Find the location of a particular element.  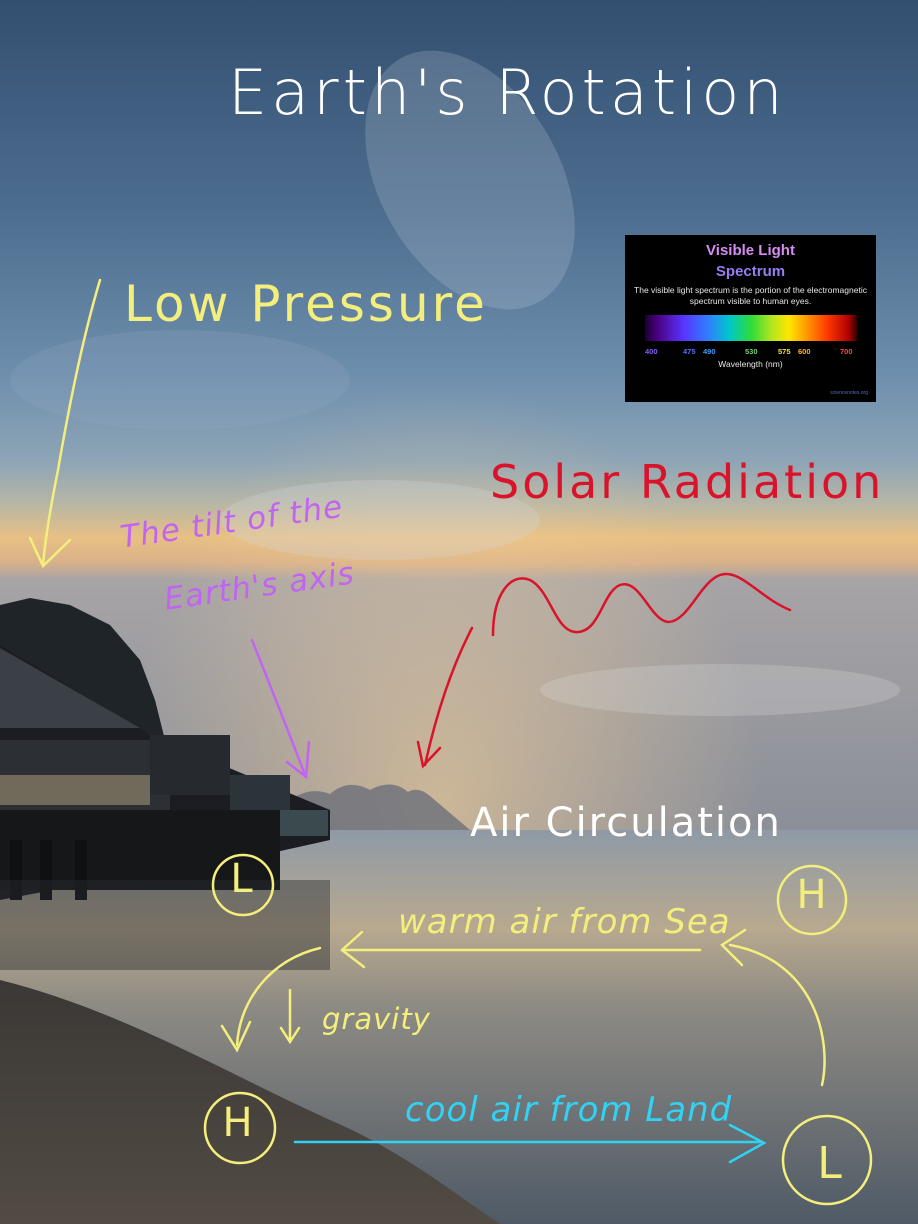

low-pressure-sea-mark: L is located at coordinates (830, 1163).